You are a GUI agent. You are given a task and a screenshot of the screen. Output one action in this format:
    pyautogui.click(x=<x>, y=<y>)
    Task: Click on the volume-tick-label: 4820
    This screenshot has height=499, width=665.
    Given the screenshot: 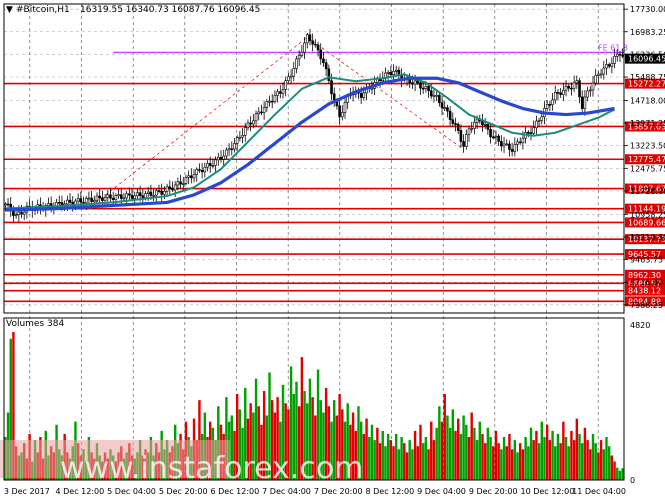 What is the action you would take?
    pyautogui.click(x=640, y=325)
    